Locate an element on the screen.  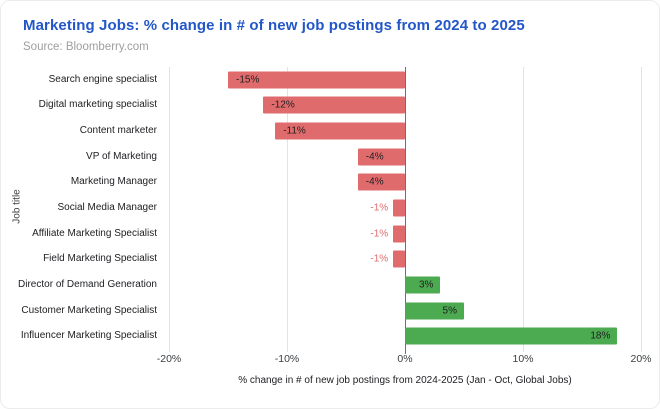
chart-row: Digital marketing specialist -12% is located at coordinates (321, 106).